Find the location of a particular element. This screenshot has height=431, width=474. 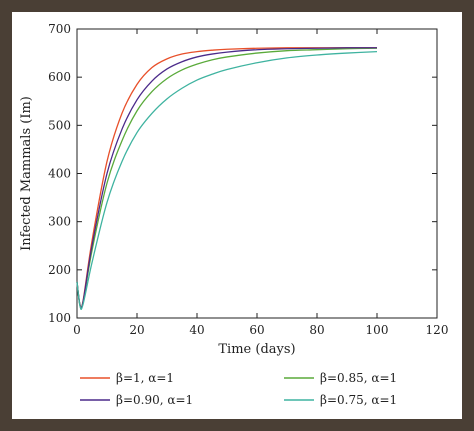

x-tick-label: 80 is located at coordinates (316, 330).